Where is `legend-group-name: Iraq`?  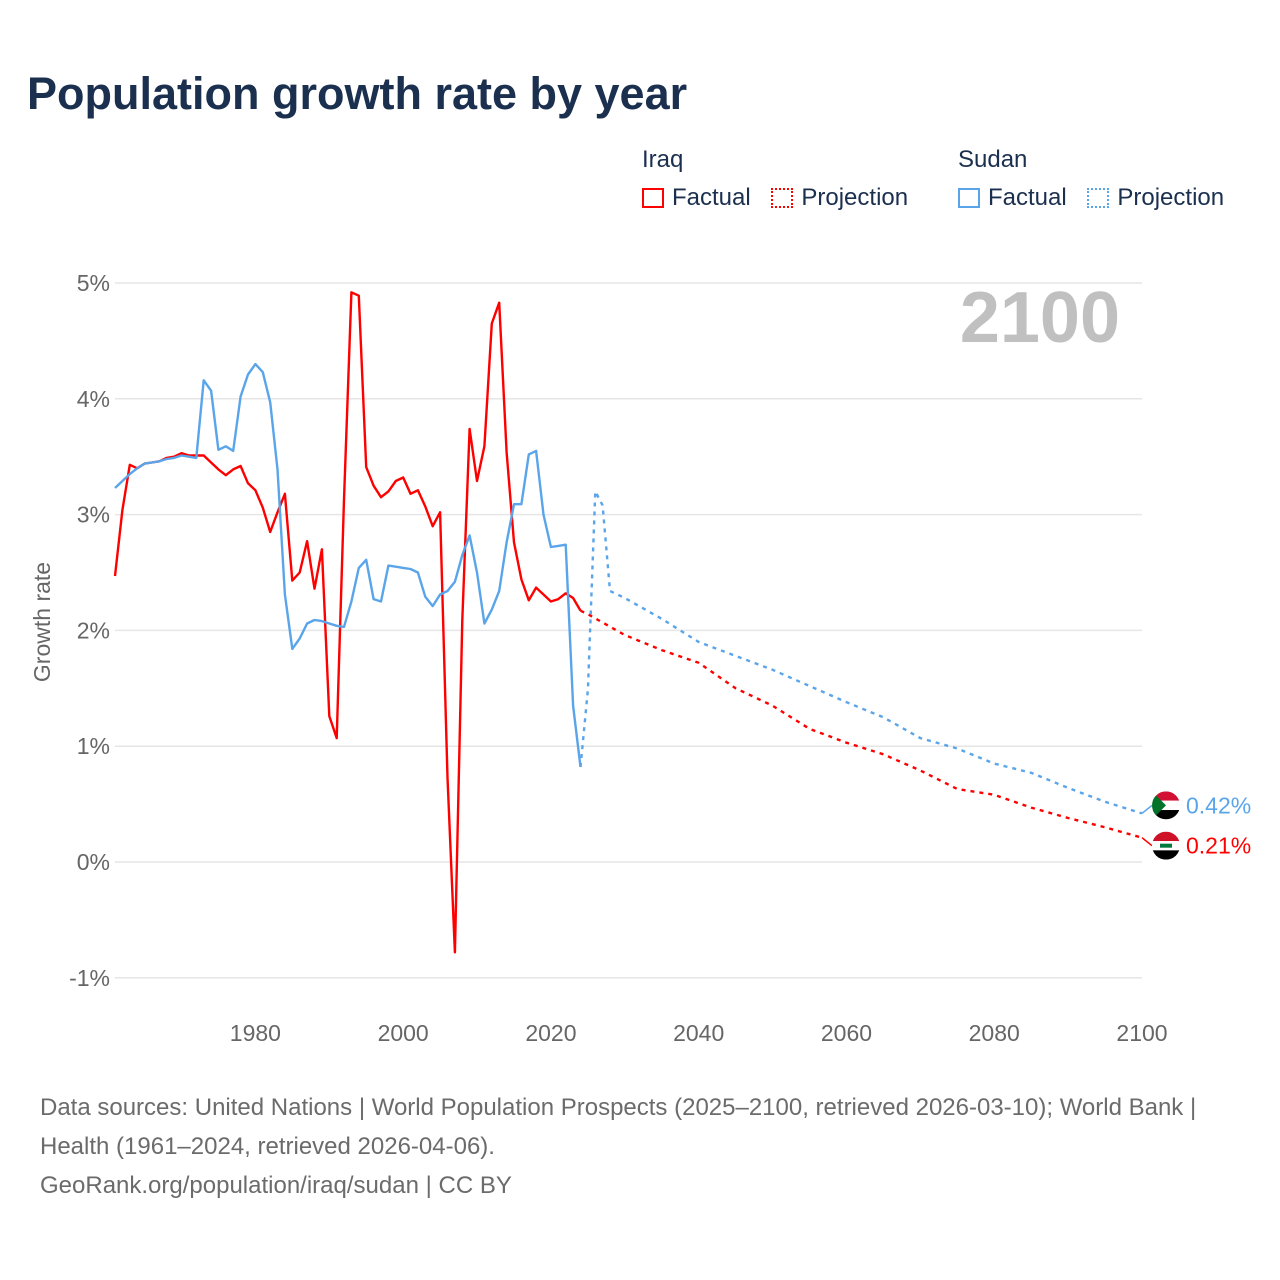
legend-group-name: Iraq is located at coordinates (663, 159).